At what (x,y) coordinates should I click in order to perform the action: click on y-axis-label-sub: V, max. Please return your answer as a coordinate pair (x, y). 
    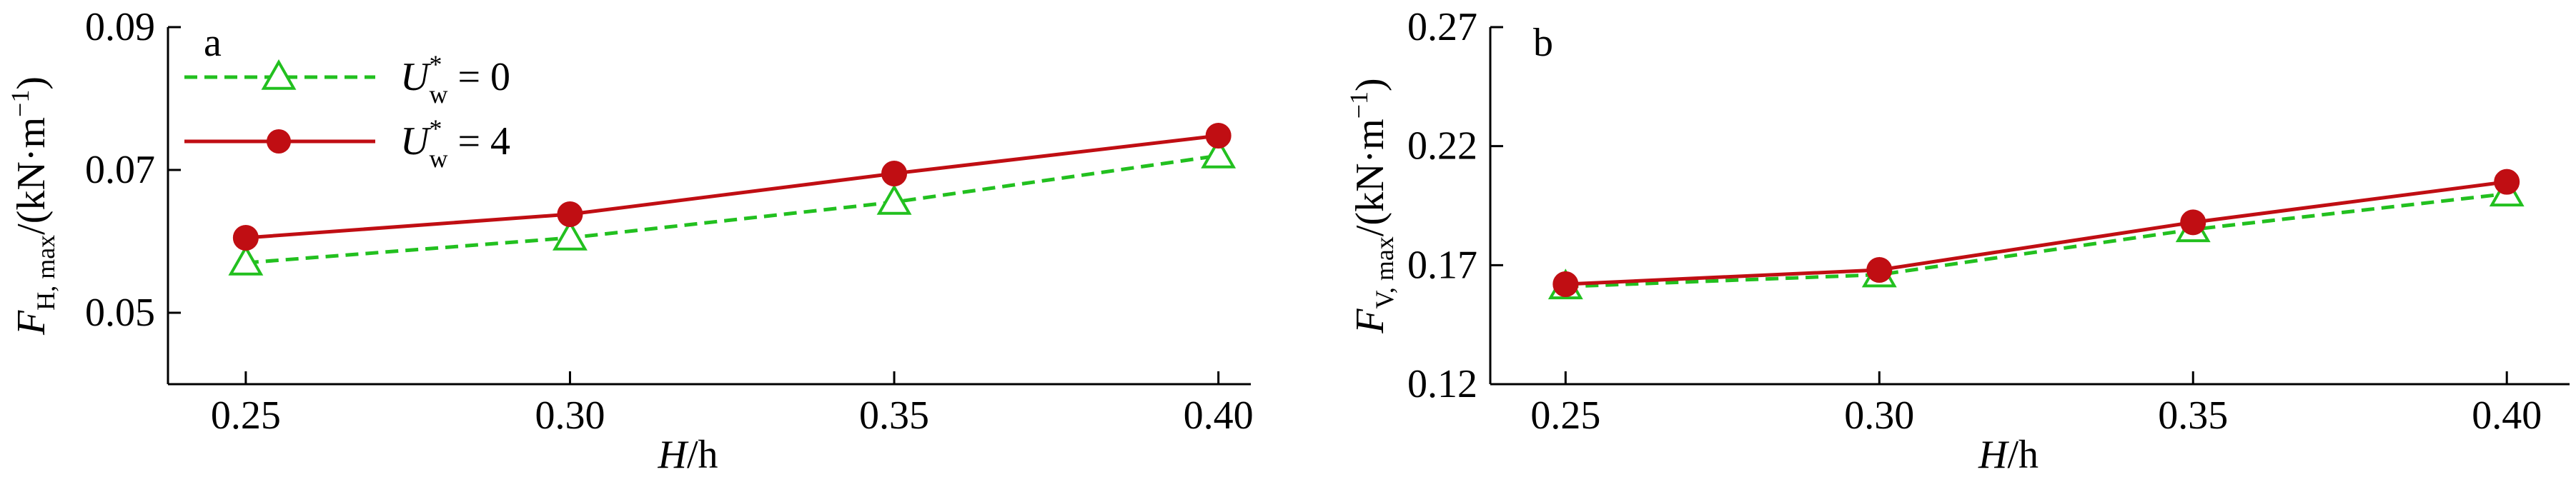
    Looking at the image, I should click on (1385, 272).